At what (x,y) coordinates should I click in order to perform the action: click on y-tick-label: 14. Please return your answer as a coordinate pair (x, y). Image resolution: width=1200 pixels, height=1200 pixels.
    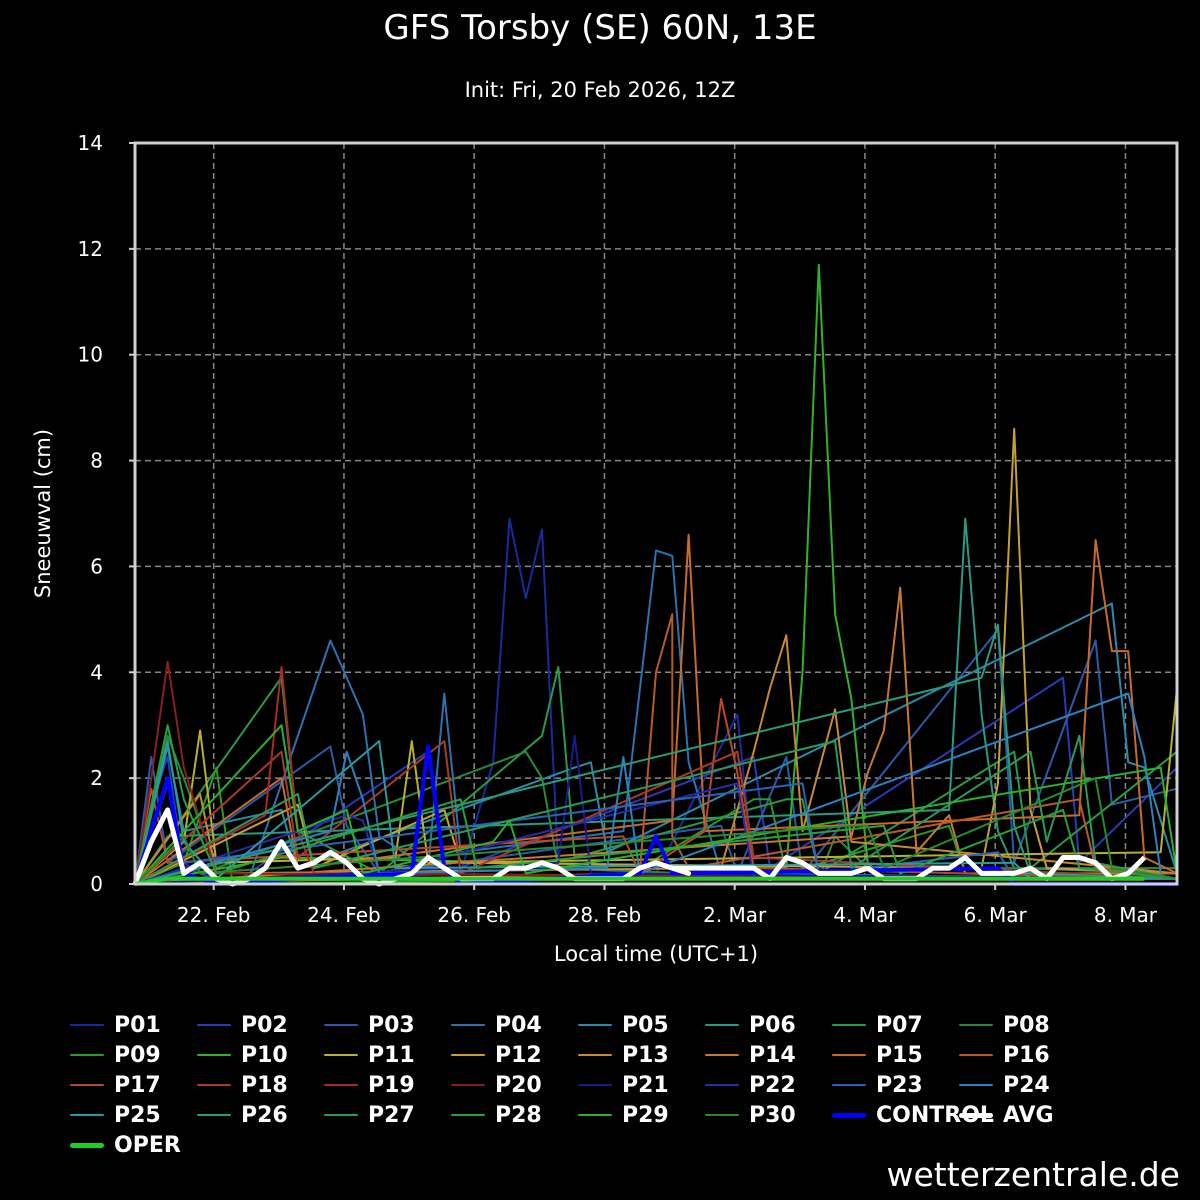
    Looking at the image, I should click on (90, 143).